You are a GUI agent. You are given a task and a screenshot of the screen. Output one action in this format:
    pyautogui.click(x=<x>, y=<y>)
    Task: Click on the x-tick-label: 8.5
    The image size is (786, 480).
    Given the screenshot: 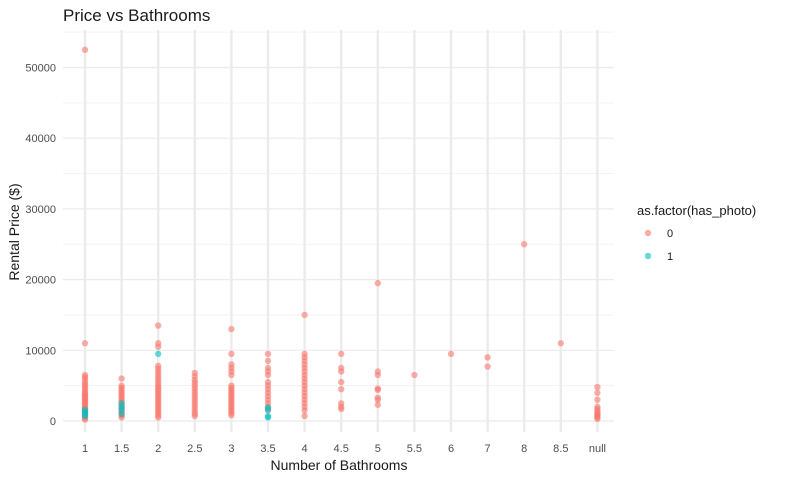 What is the action you would take?
    pyautogui.click(x=560, y=449)
    